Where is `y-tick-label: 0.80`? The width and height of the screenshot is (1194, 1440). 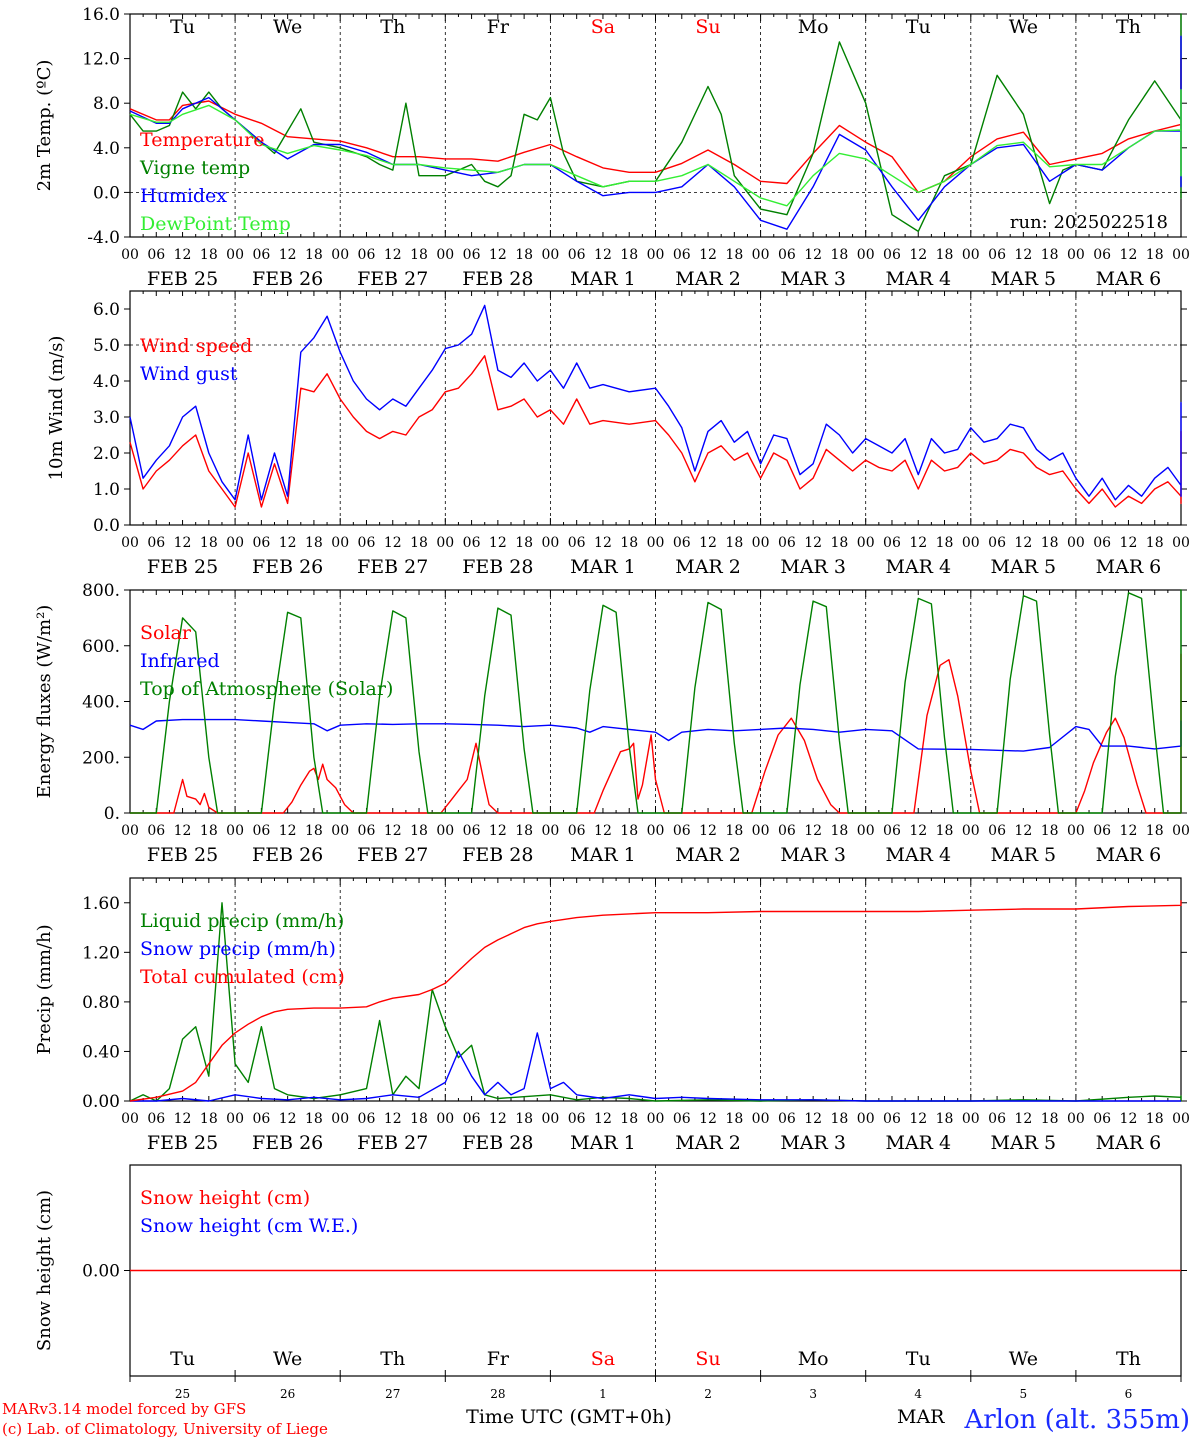
y-tick-label: 0.80 is located at coordinates (101, 1003).